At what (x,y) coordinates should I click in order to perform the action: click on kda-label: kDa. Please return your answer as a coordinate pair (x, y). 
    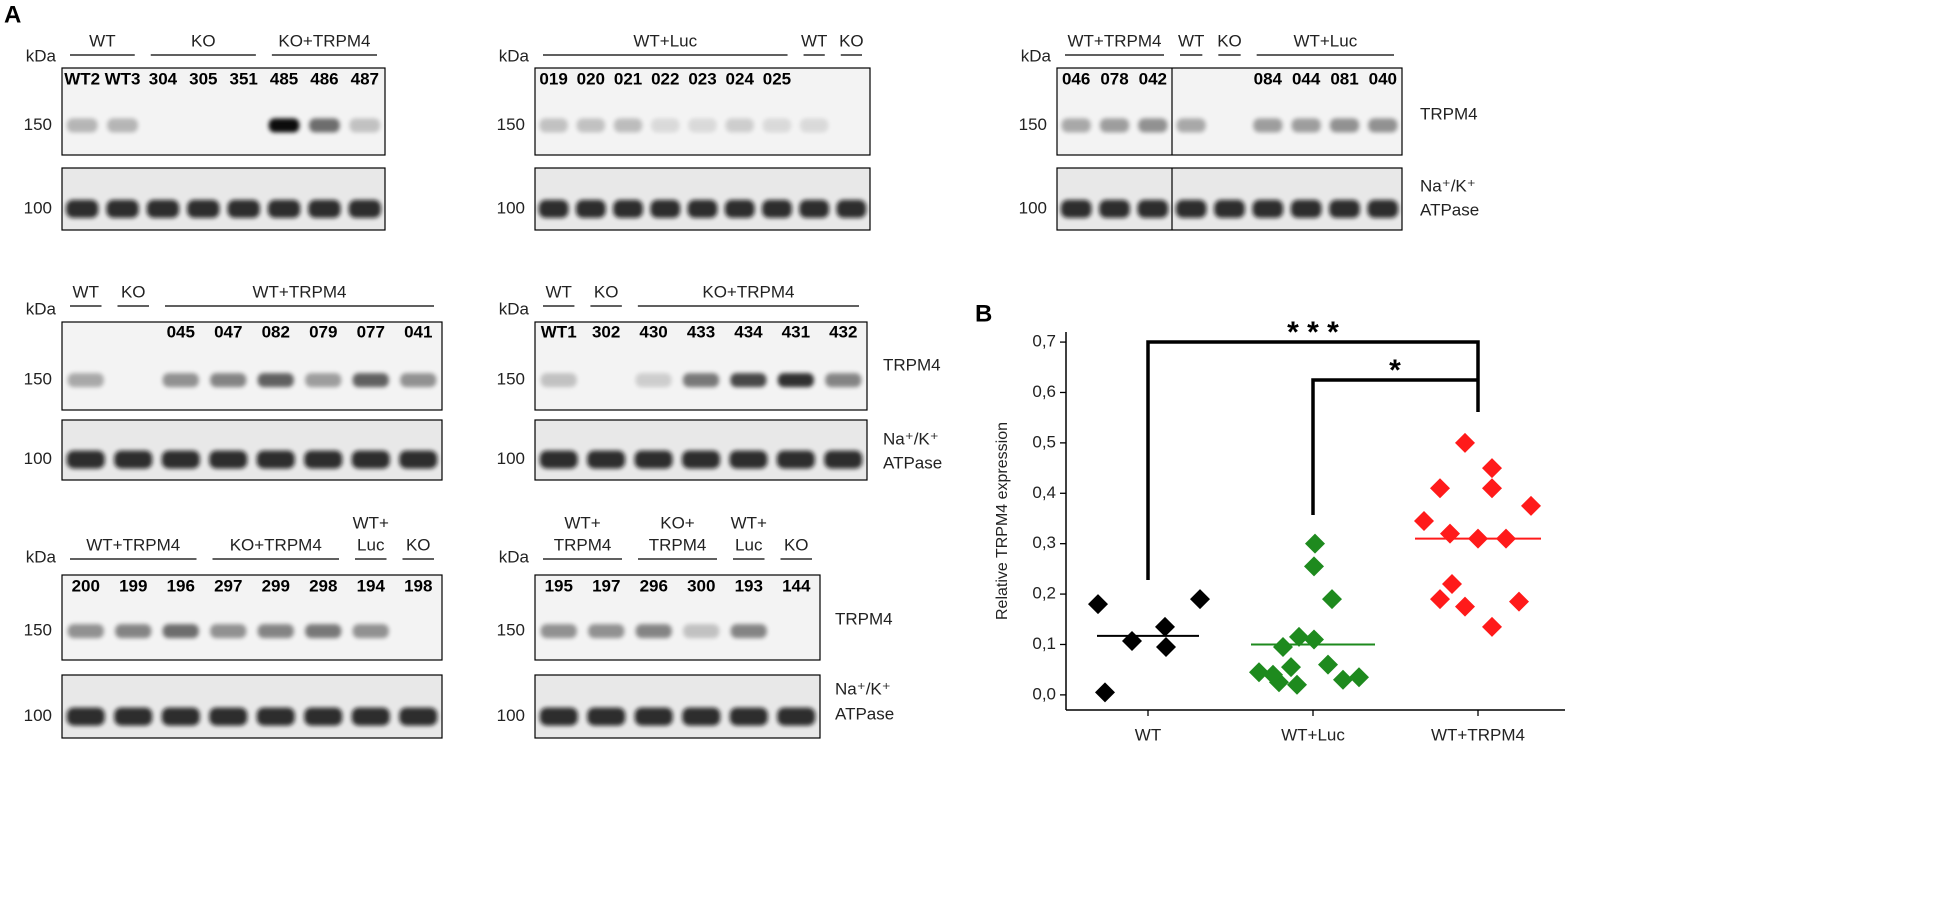
    Looking at the image, I should click on (514, 308).